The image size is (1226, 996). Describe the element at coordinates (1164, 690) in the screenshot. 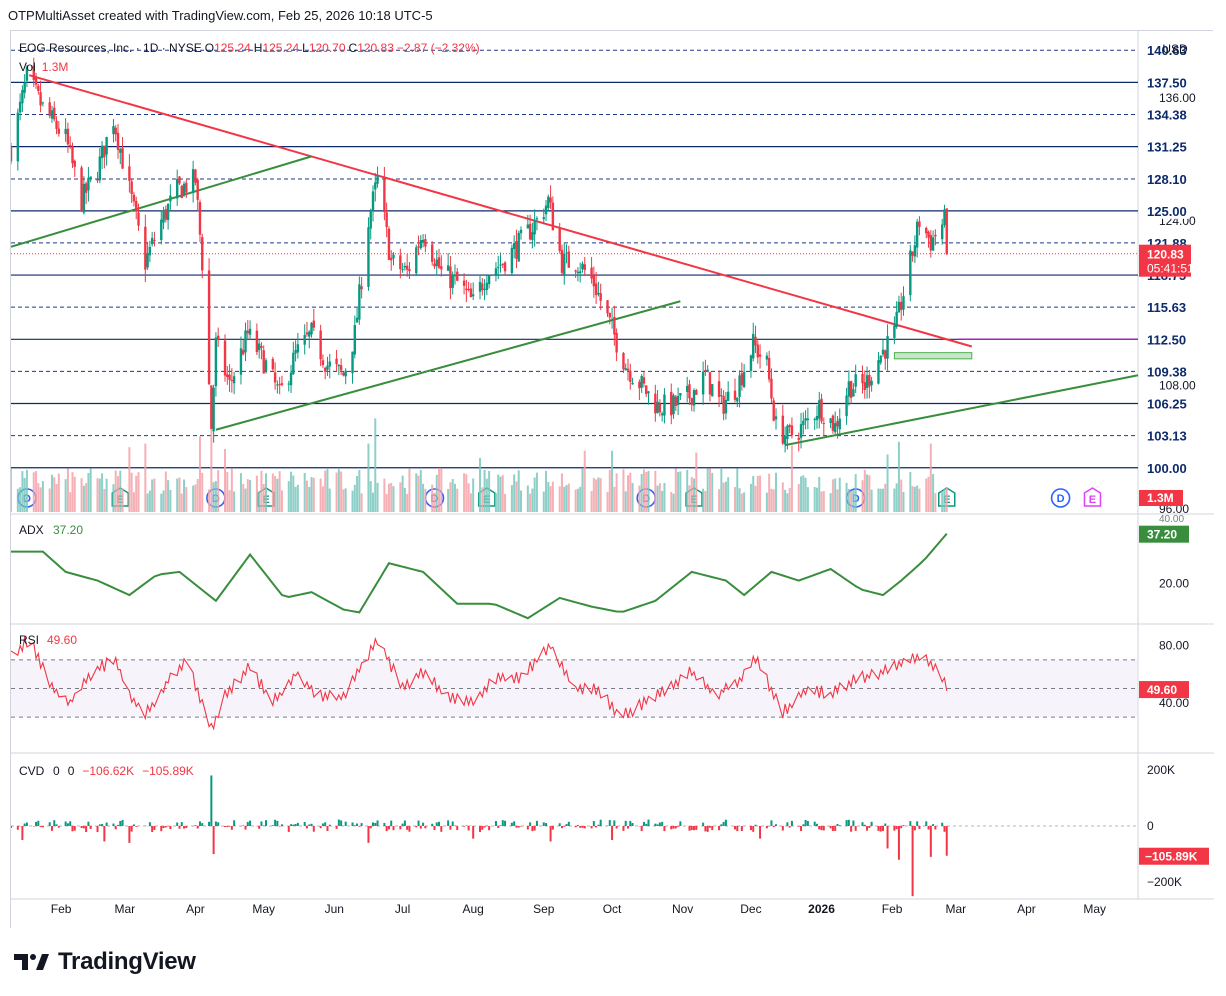

I see `rsi-last-badge` at that location.